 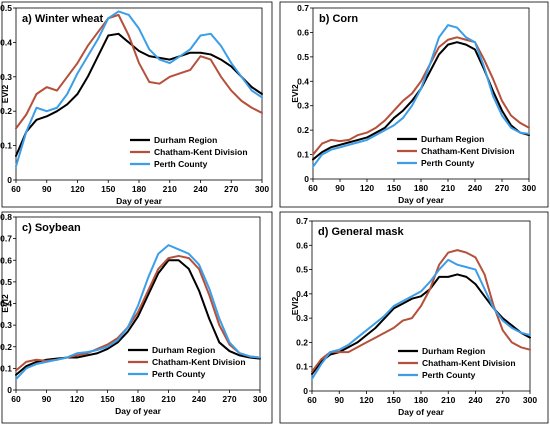 What do you see at coordinates (51, 228) in the screenshot?
I see `panel-title: c) Soybean` at bounding box center [51, 228].